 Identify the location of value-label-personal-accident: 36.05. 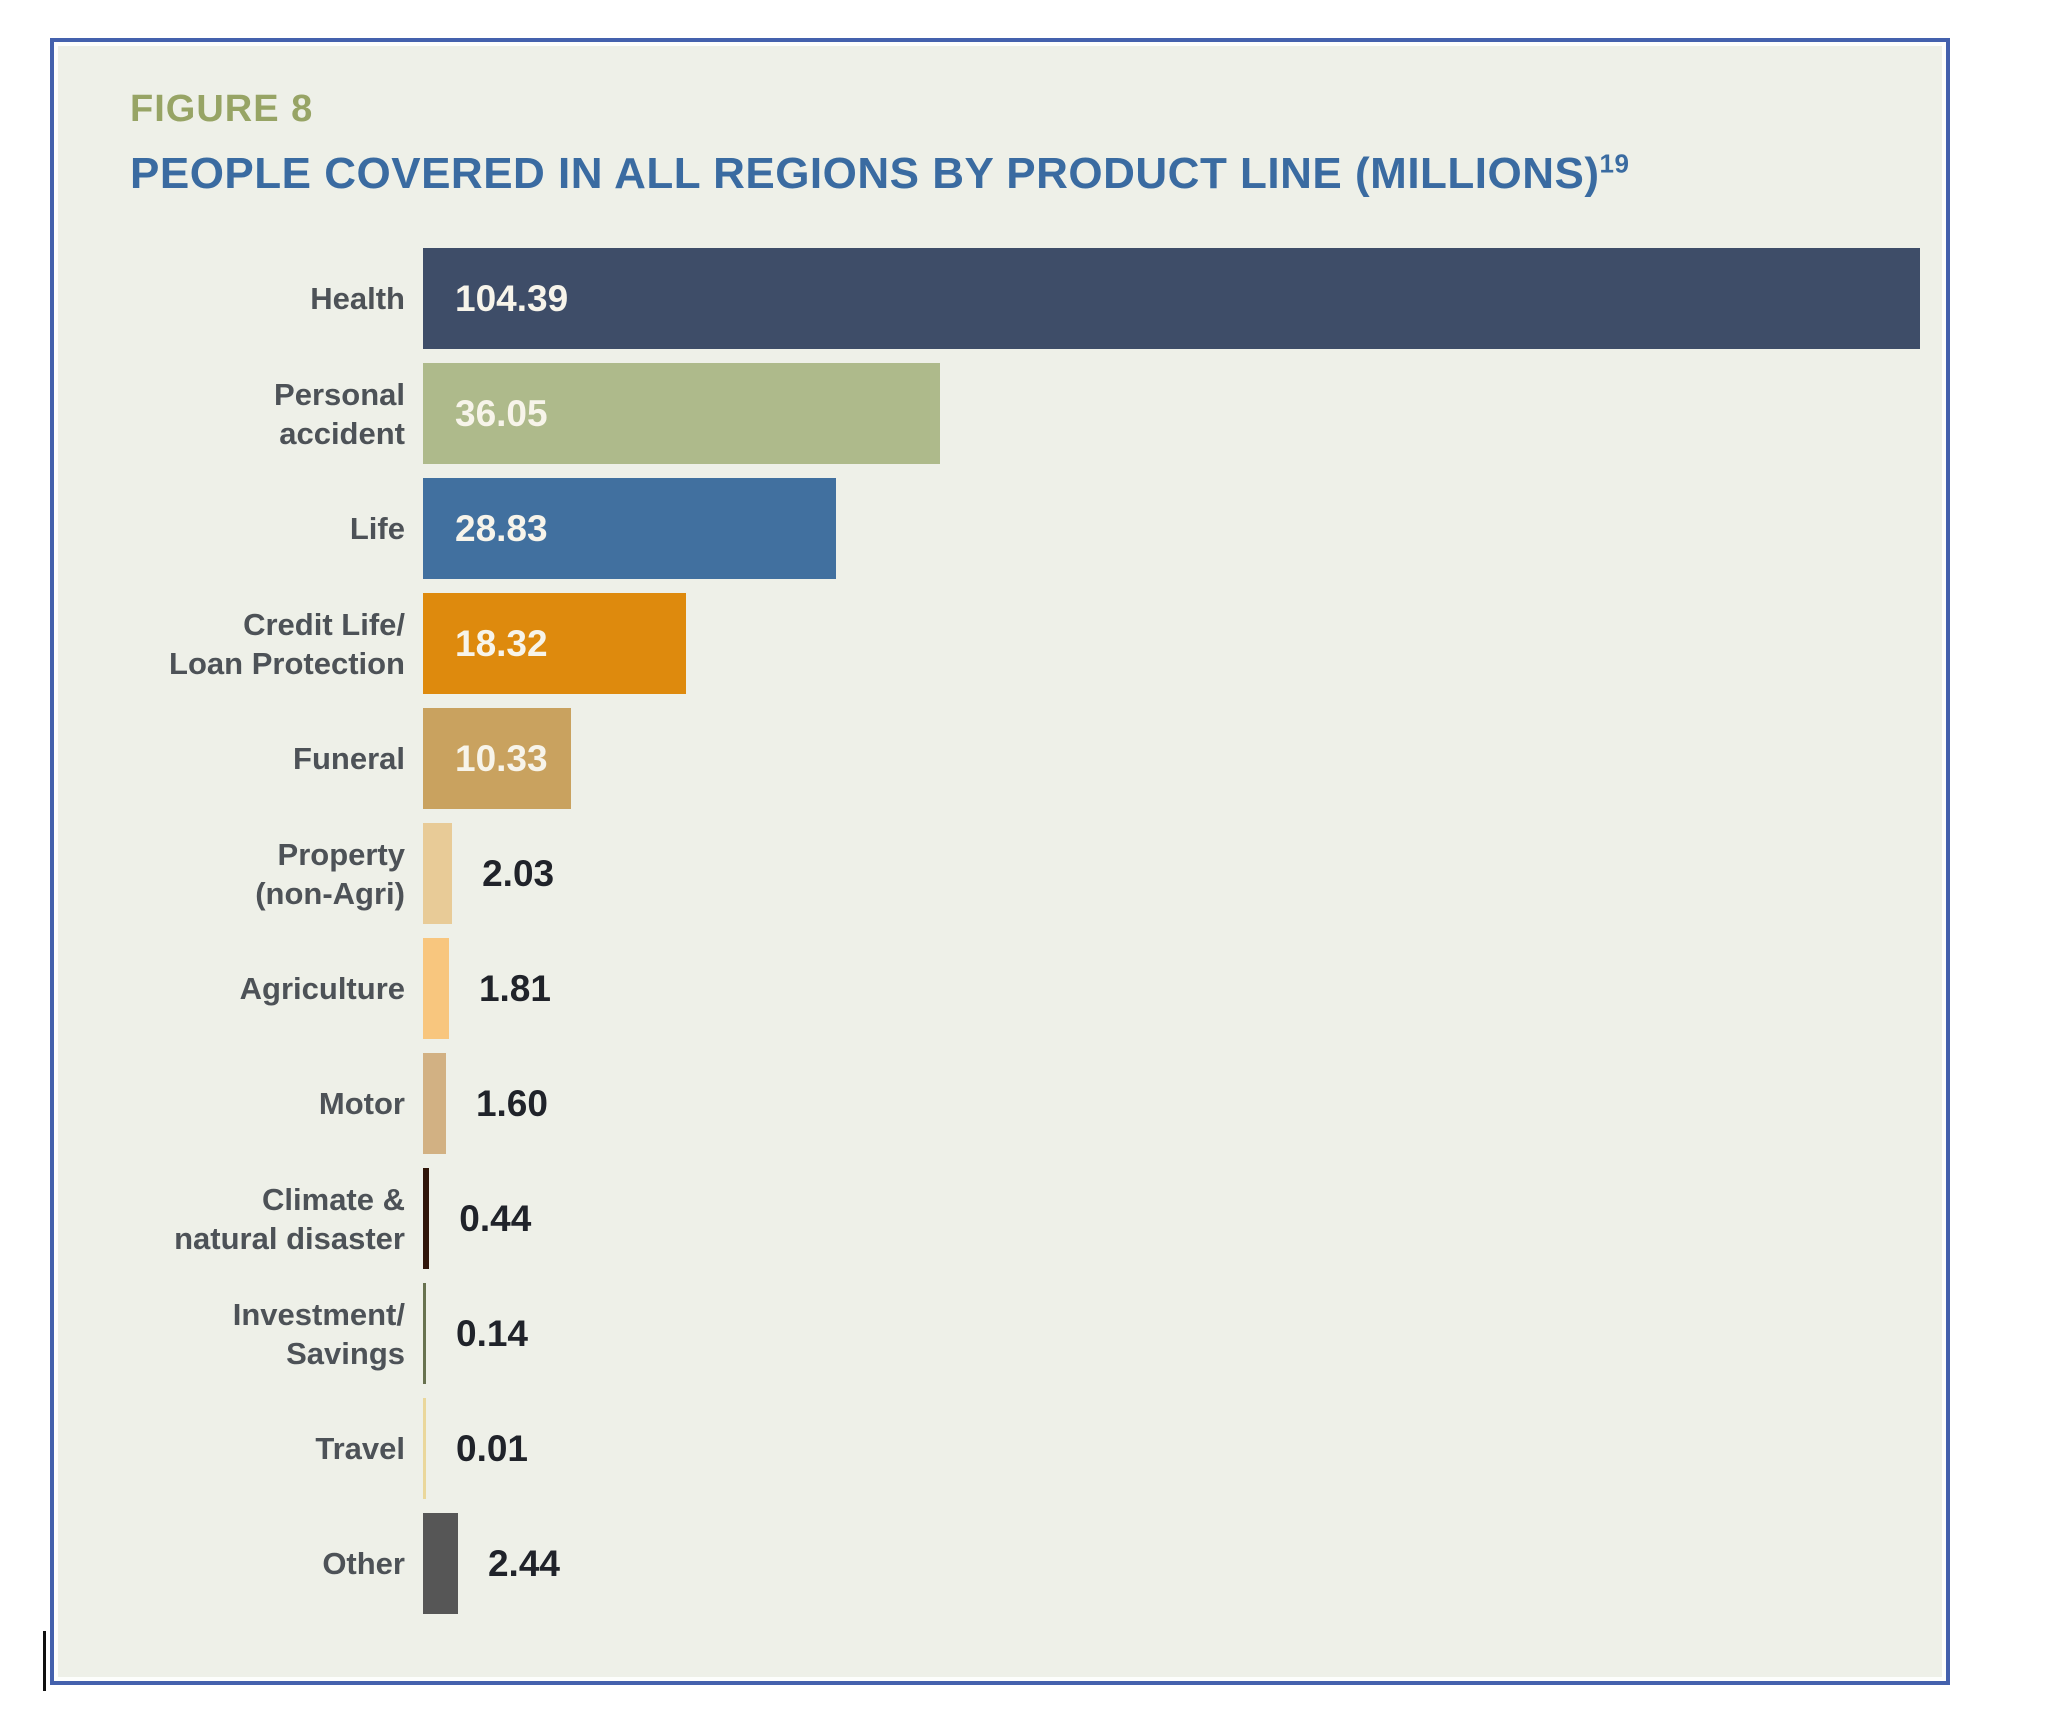
(501, 413).